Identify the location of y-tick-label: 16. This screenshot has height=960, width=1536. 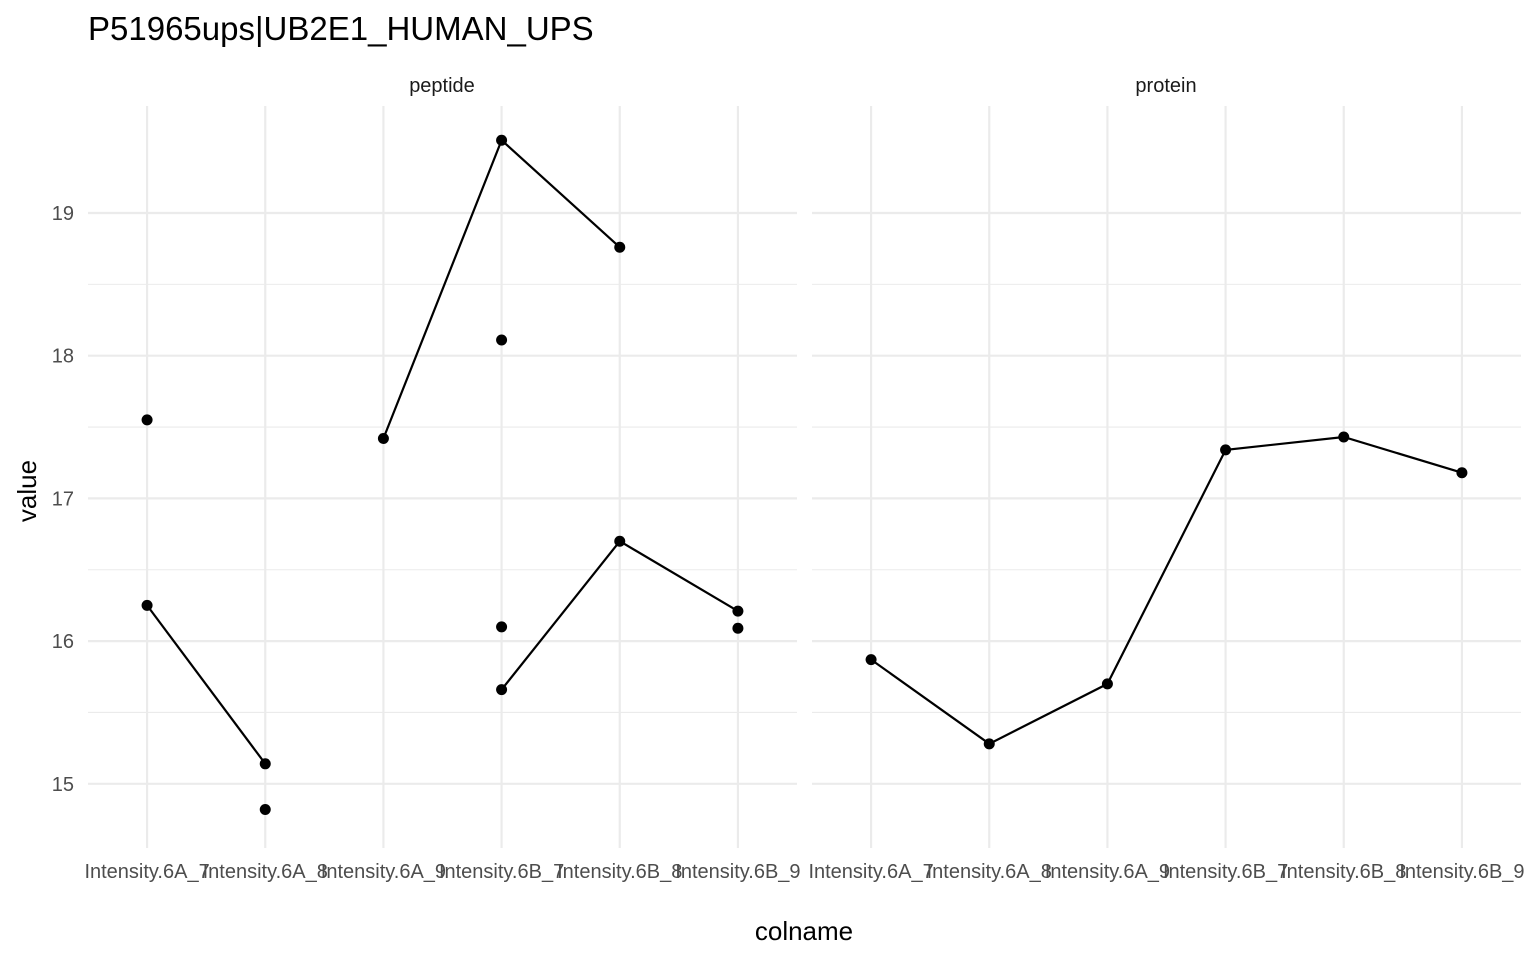
(63, 642).